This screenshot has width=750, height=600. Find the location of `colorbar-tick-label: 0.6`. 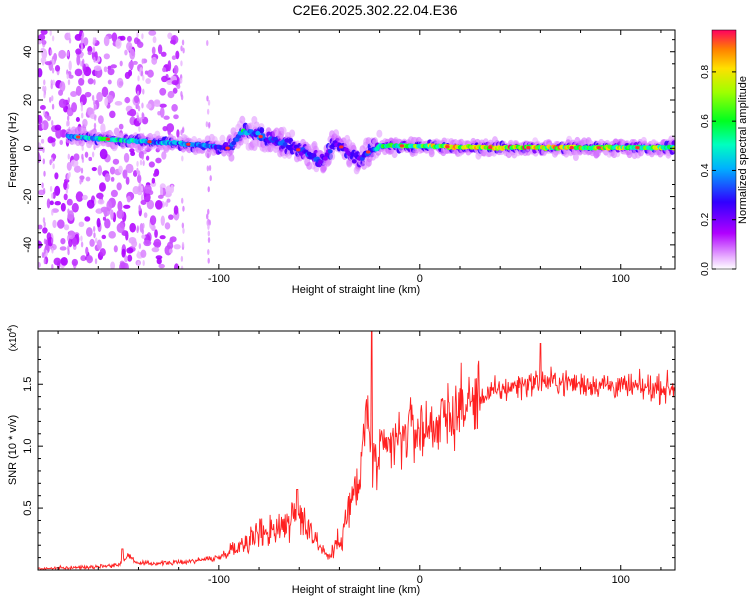

colorbar-tick-label: 0.6 is located at coordinates (705, 121).